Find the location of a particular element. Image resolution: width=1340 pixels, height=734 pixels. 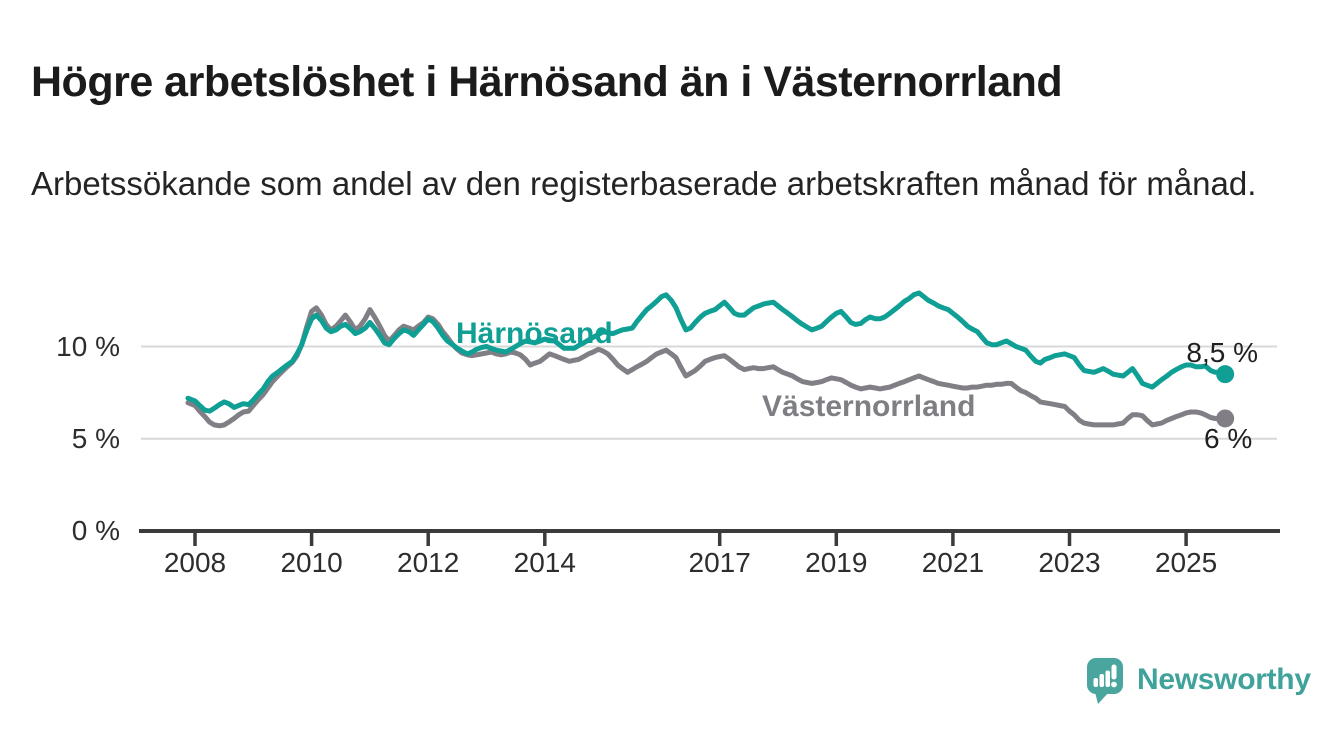

series-end-dot-härnösand is located at coordinates (1225, 374).